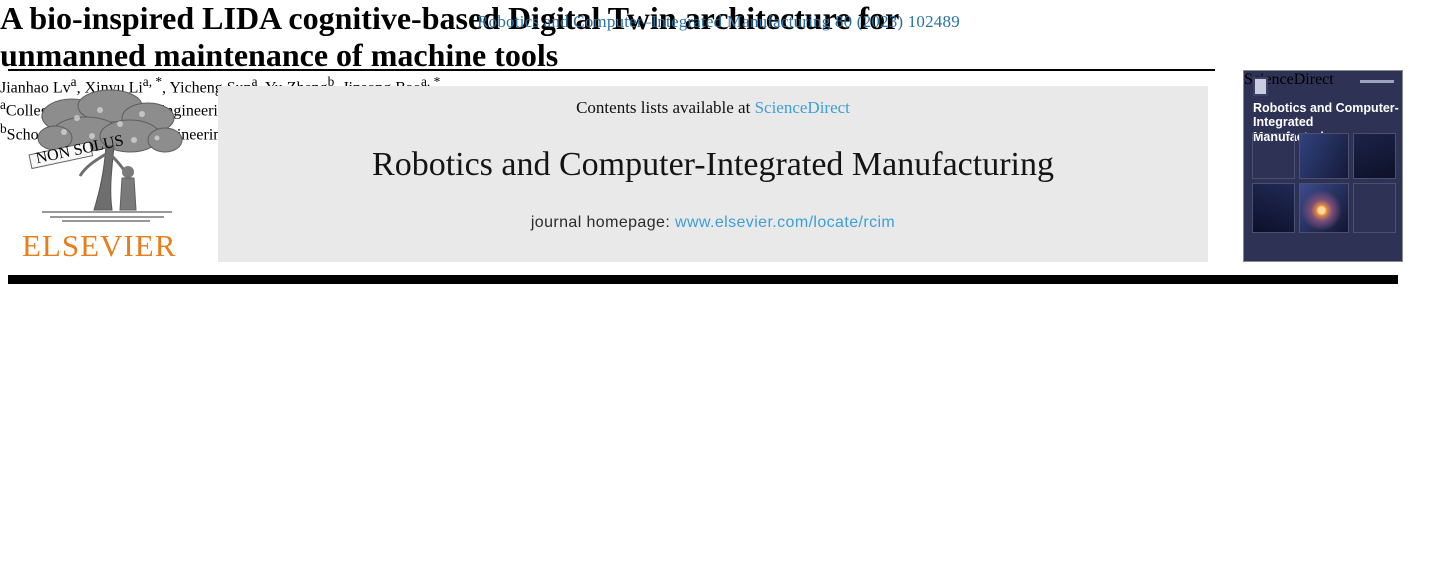 This screenshot has width=1437, height=586. What do you see at coordinates (279, 55) in the screenshot?
I see `article-title-line2: unmanned maintenance of machine tools` at bounding box center [279, 55].